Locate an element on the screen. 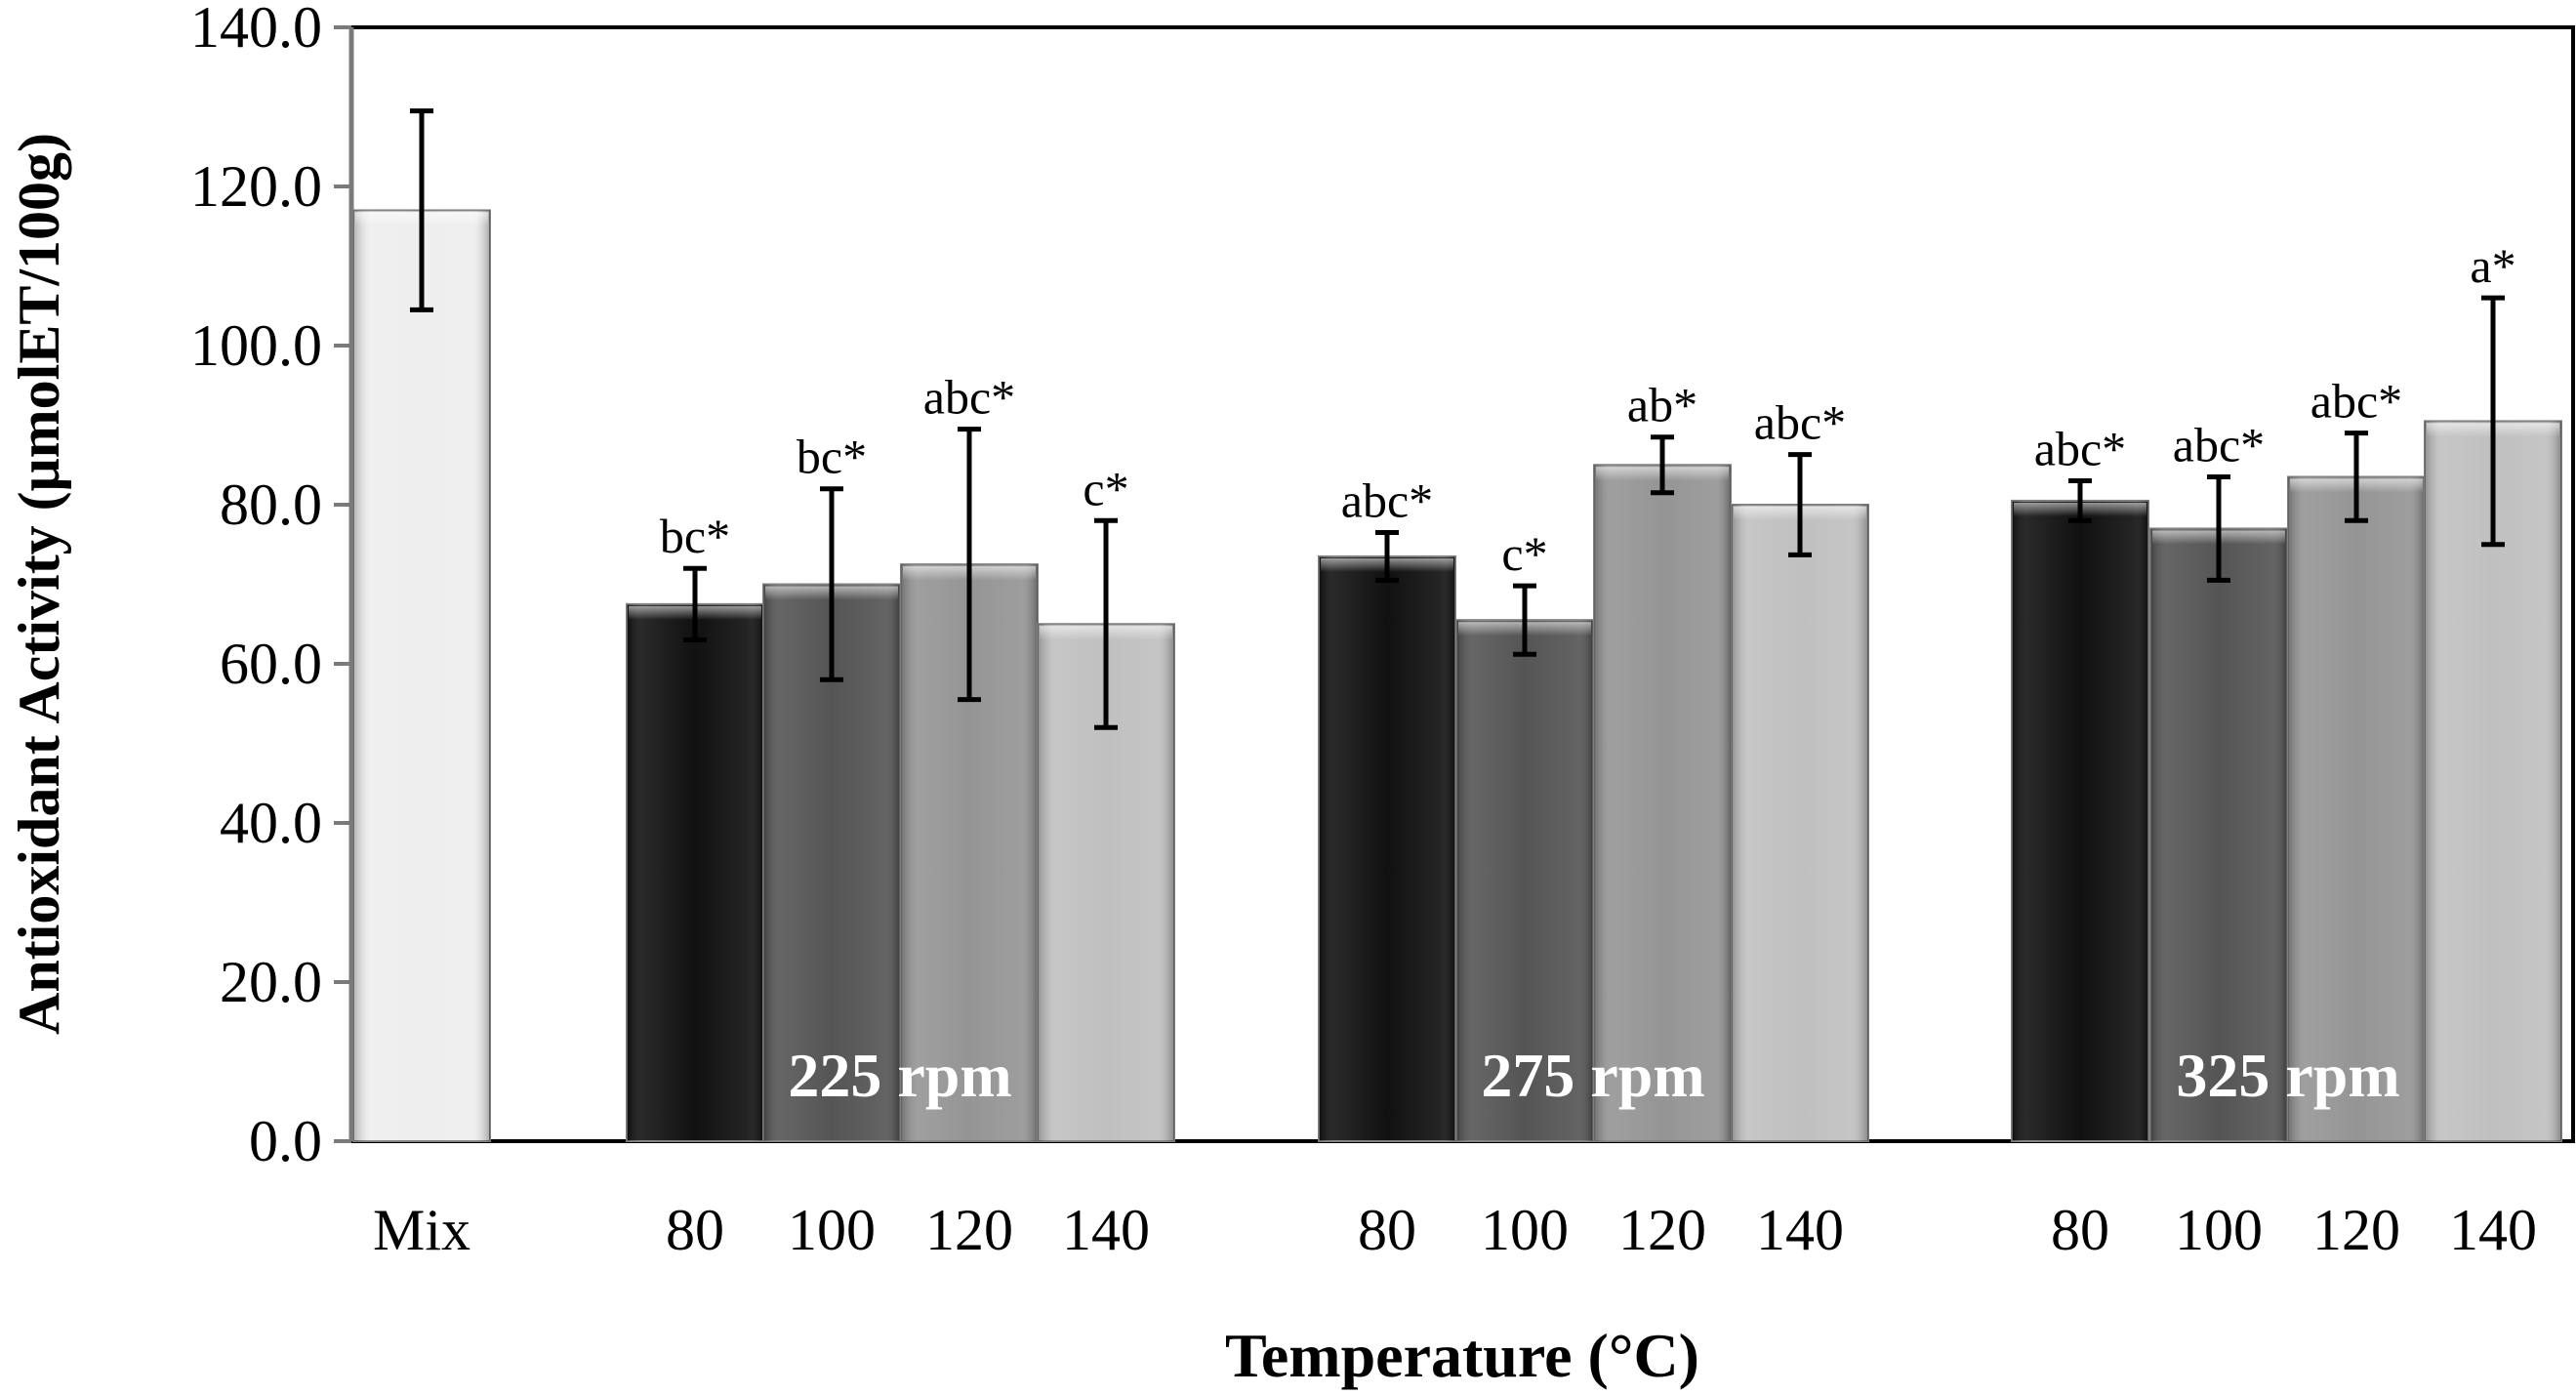 This screenshot has width=2576, height=1395. group-labels-layer: 225 rpm 275 rpm 325 rpm is located at coordinates (1593, 1075).